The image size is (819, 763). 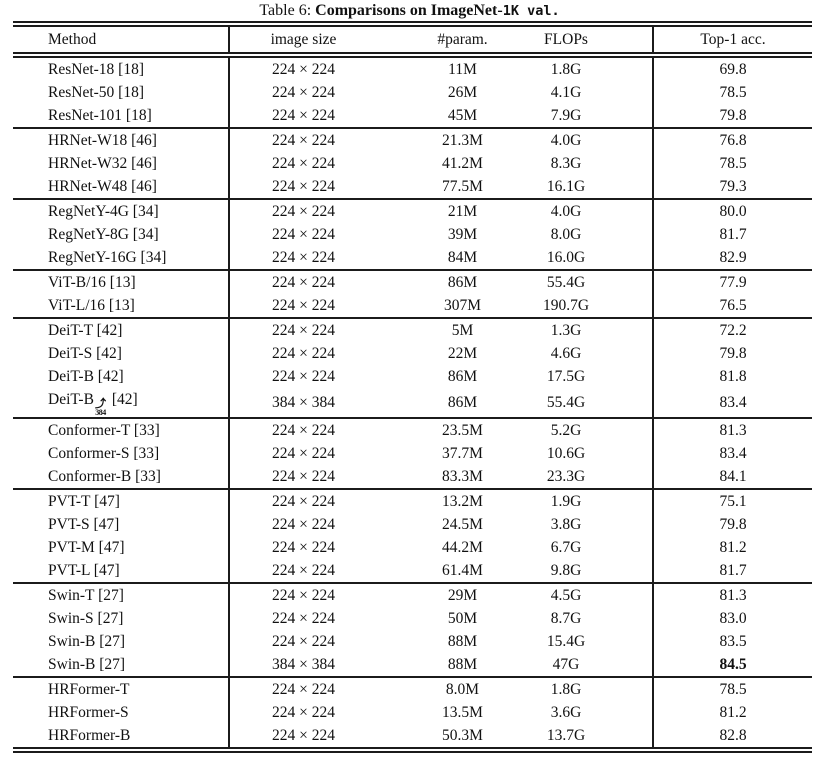 What do you see at coordinates (462, 163) in the screenshot?
I see `params-cell: 41.2M` at bounding box center [462, 163].